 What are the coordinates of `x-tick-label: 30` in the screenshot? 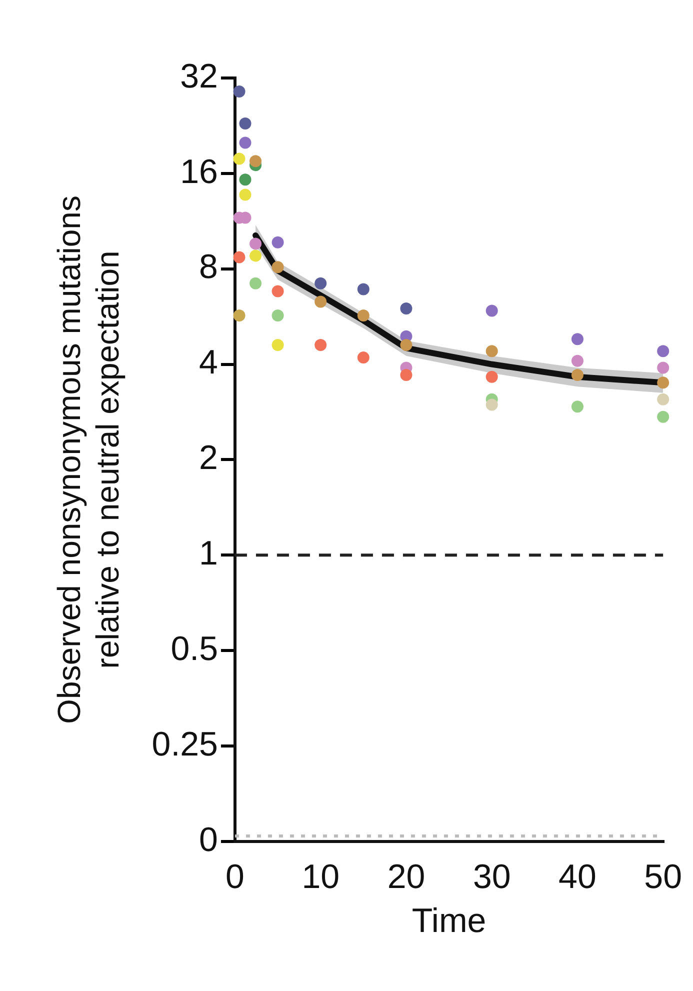 It's located at (491, 877).